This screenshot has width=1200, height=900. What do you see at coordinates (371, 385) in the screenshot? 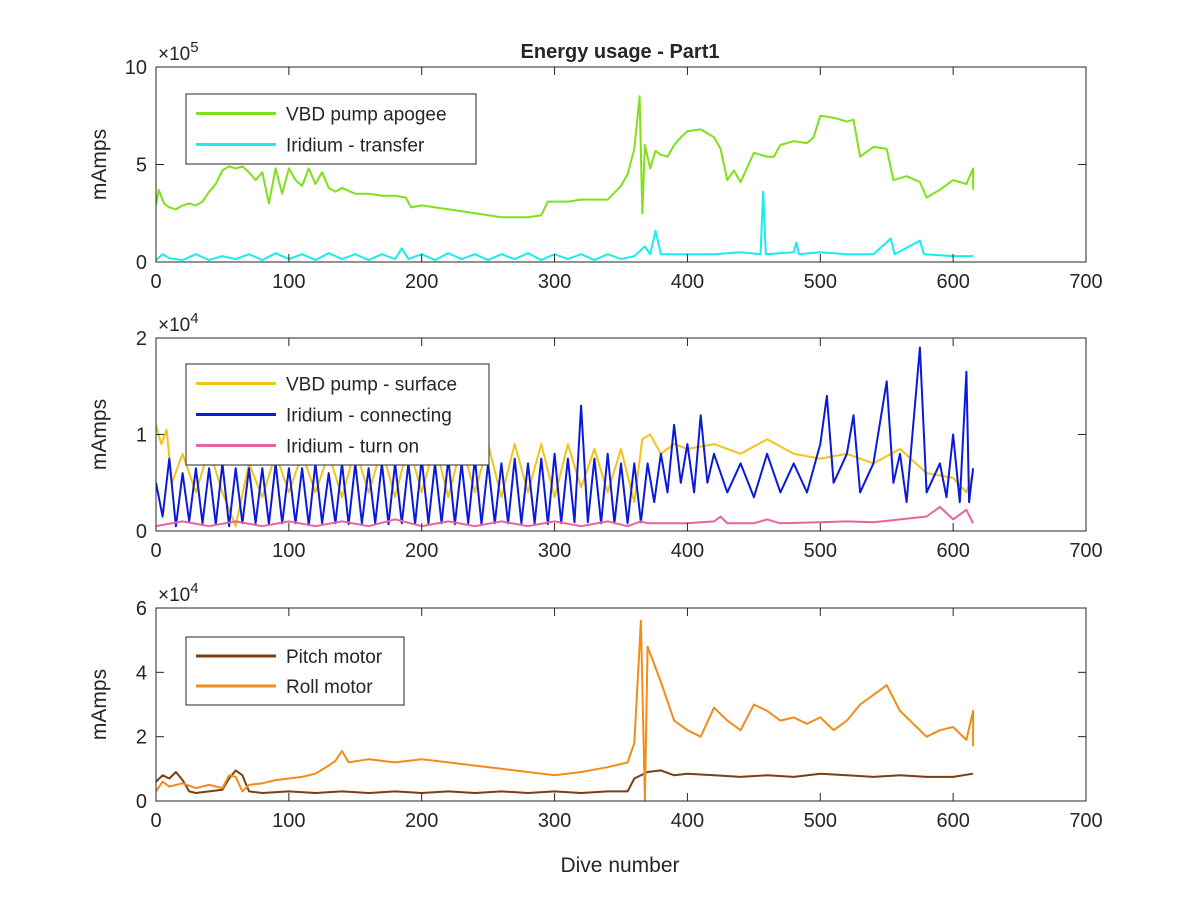
I see `legend-entry: VBD pump - surface` at bounding box center [371, 385].